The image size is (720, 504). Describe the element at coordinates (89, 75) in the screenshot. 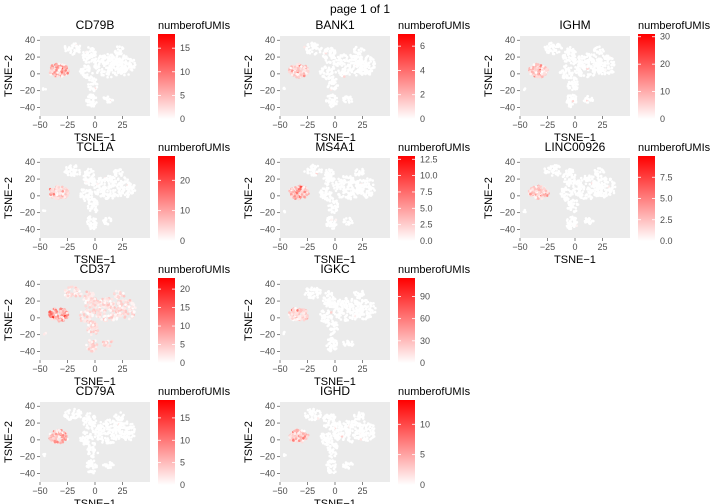

I see `points` at that location.